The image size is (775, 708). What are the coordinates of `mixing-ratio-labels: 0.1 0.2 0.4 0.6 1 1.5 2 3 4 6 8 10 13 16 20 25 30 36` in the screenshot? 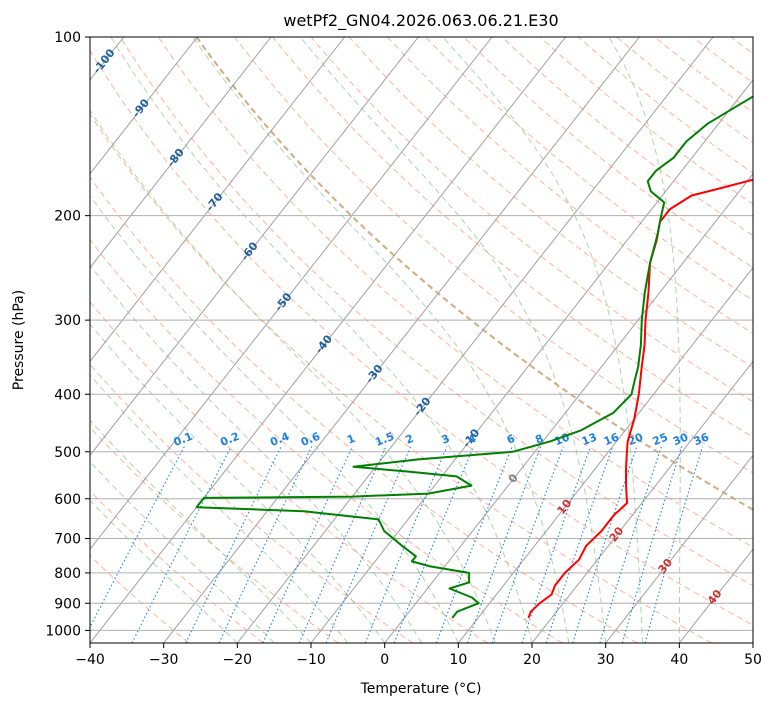 It's located at (442, 439).